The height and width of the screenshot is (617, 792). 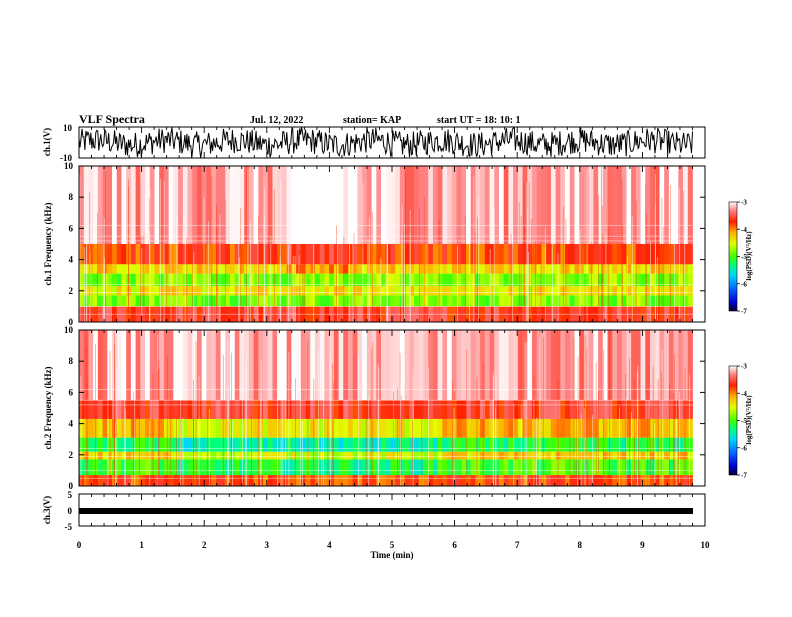 I want to click on colorbar-tick-label: -5, so click(x=744, y=257).